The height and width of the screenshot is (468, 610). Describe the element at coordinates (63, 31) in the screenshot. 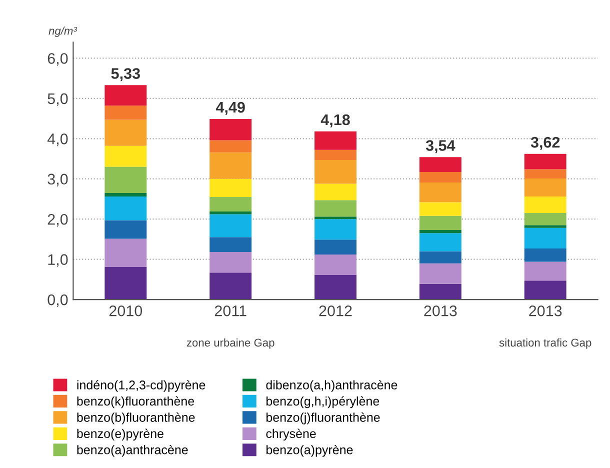

I see `y-axis-title: ng/m³` at that location.